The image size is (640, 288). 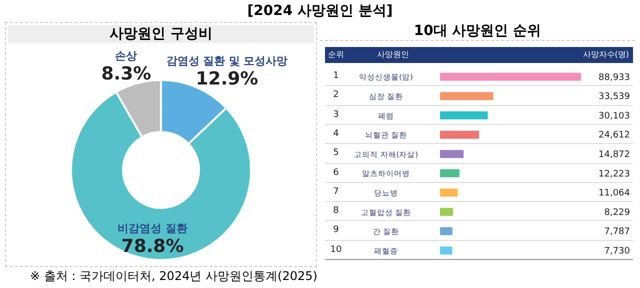 I want to click on data-label: 8,229, so click(x=617, y=213).